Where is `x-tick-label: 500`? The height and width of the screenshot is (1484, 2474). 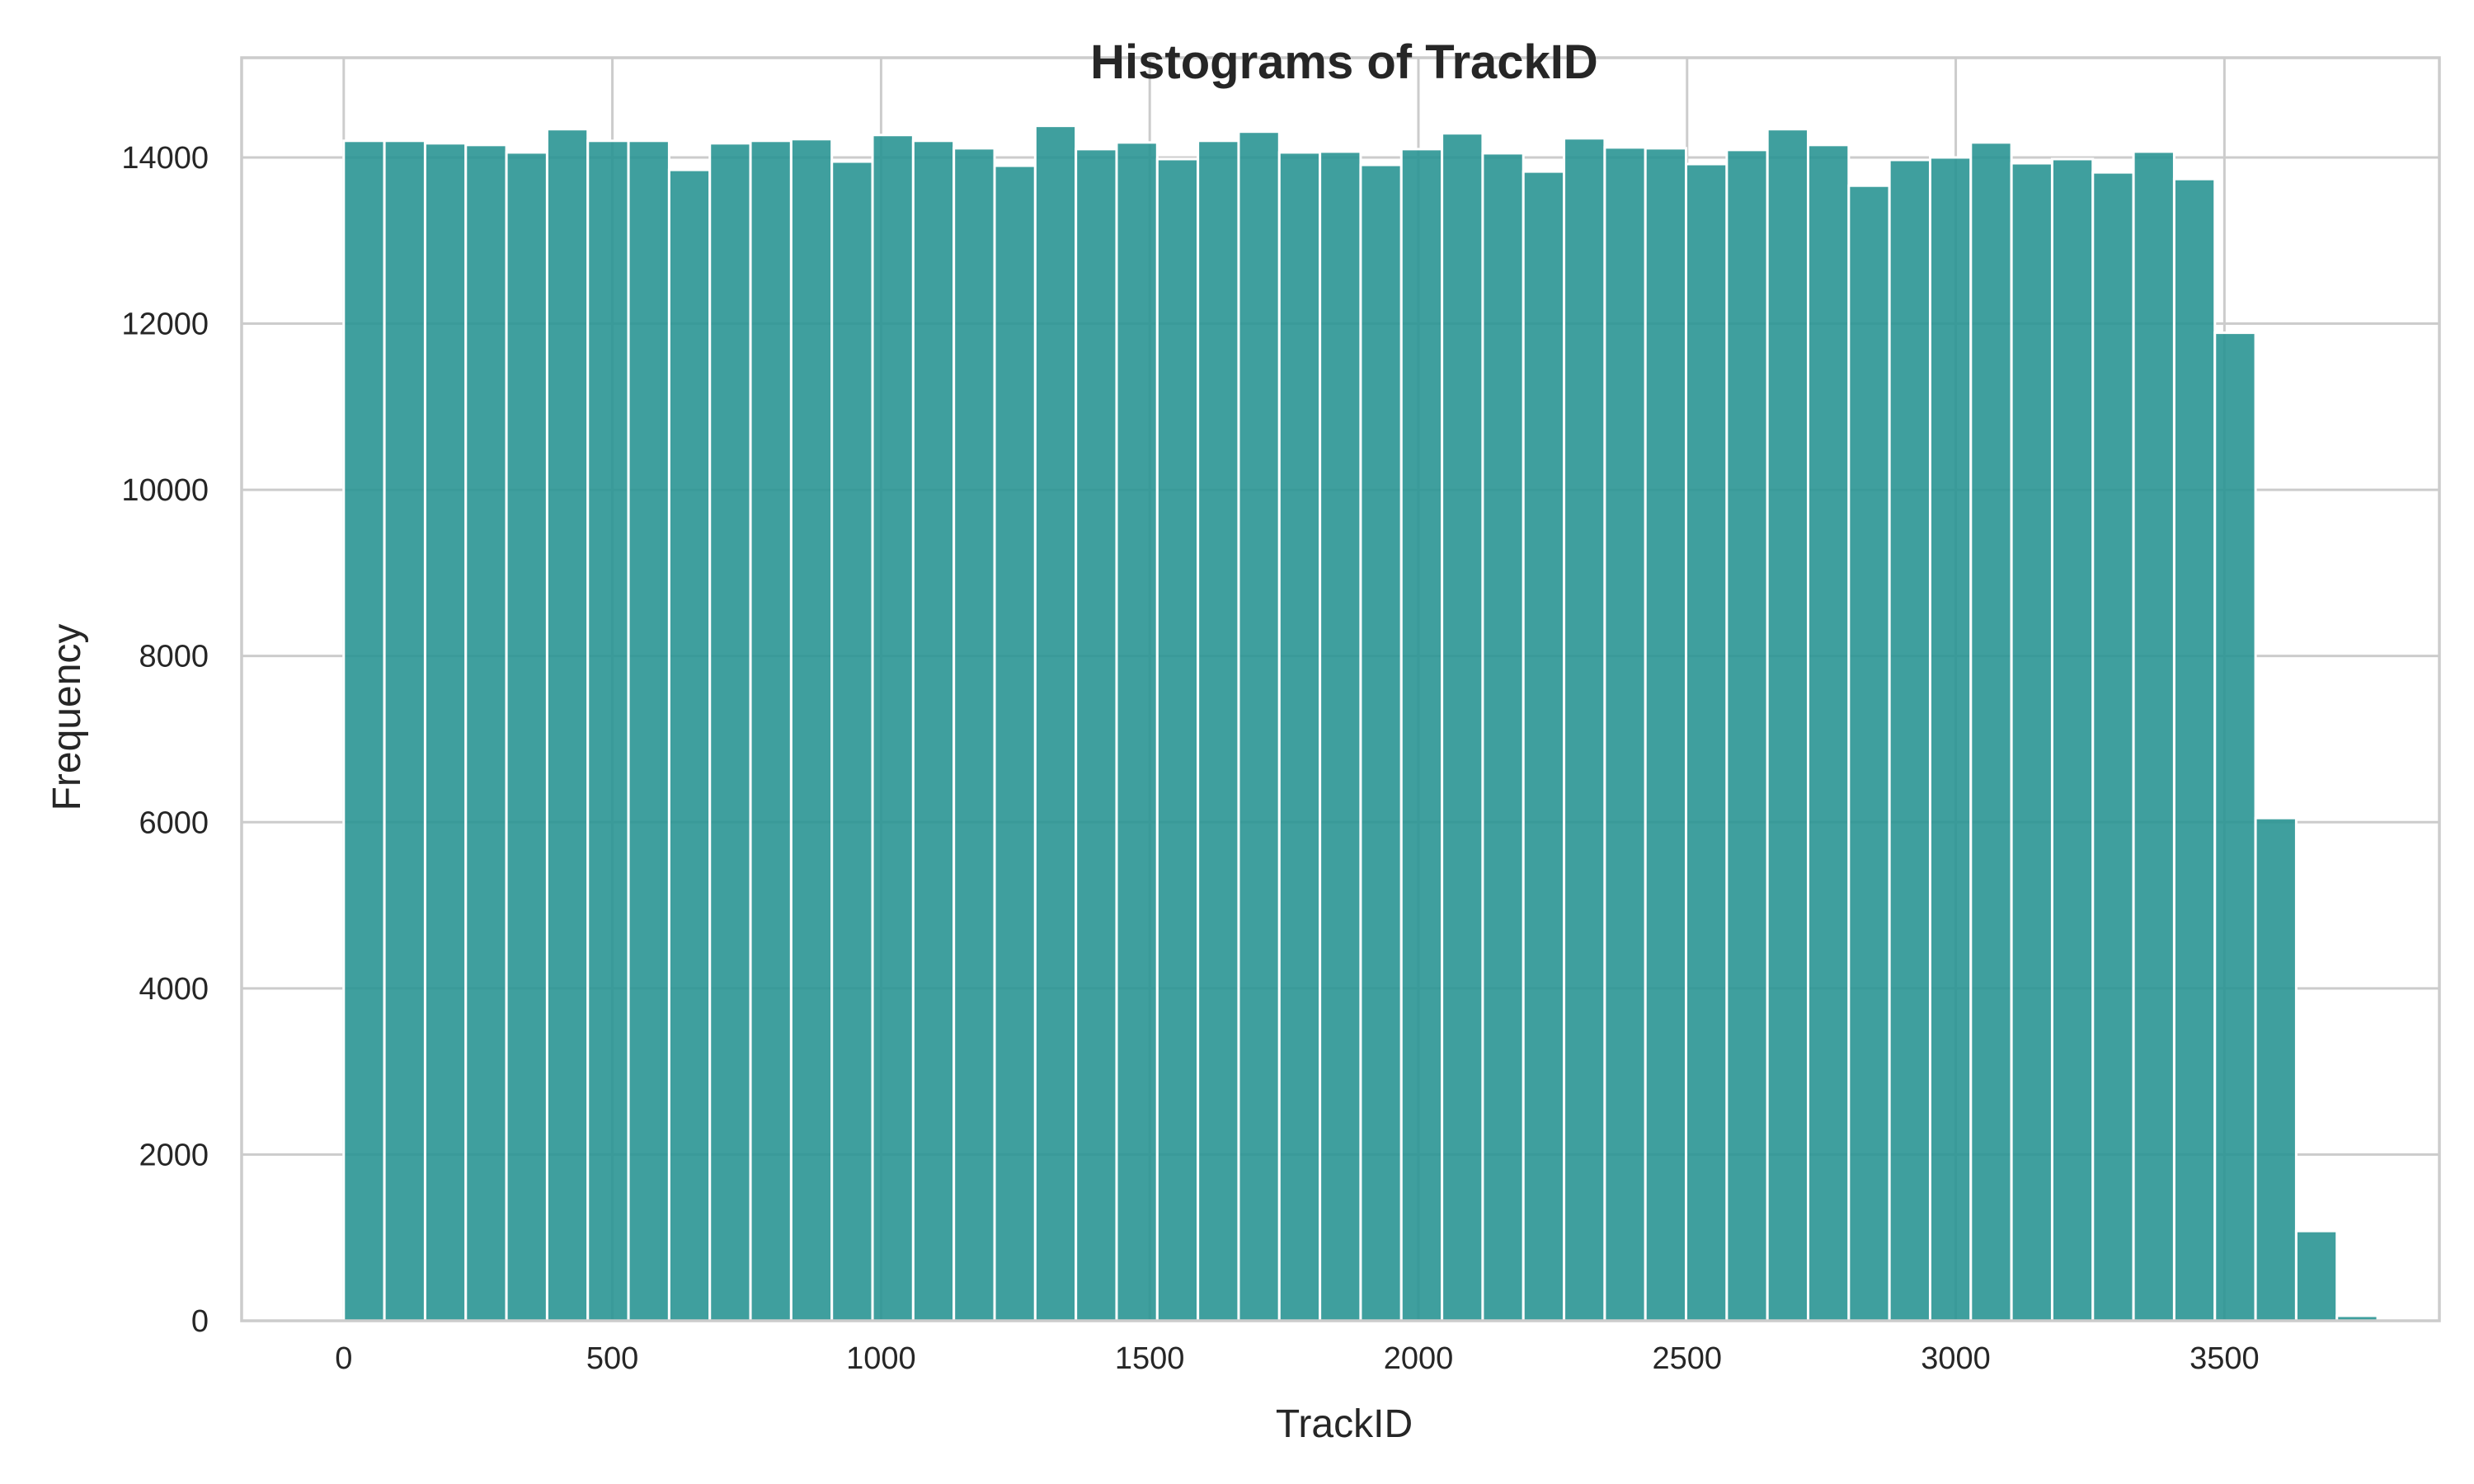 x-tick-label: 500 is located at coordinates (612, 1358).